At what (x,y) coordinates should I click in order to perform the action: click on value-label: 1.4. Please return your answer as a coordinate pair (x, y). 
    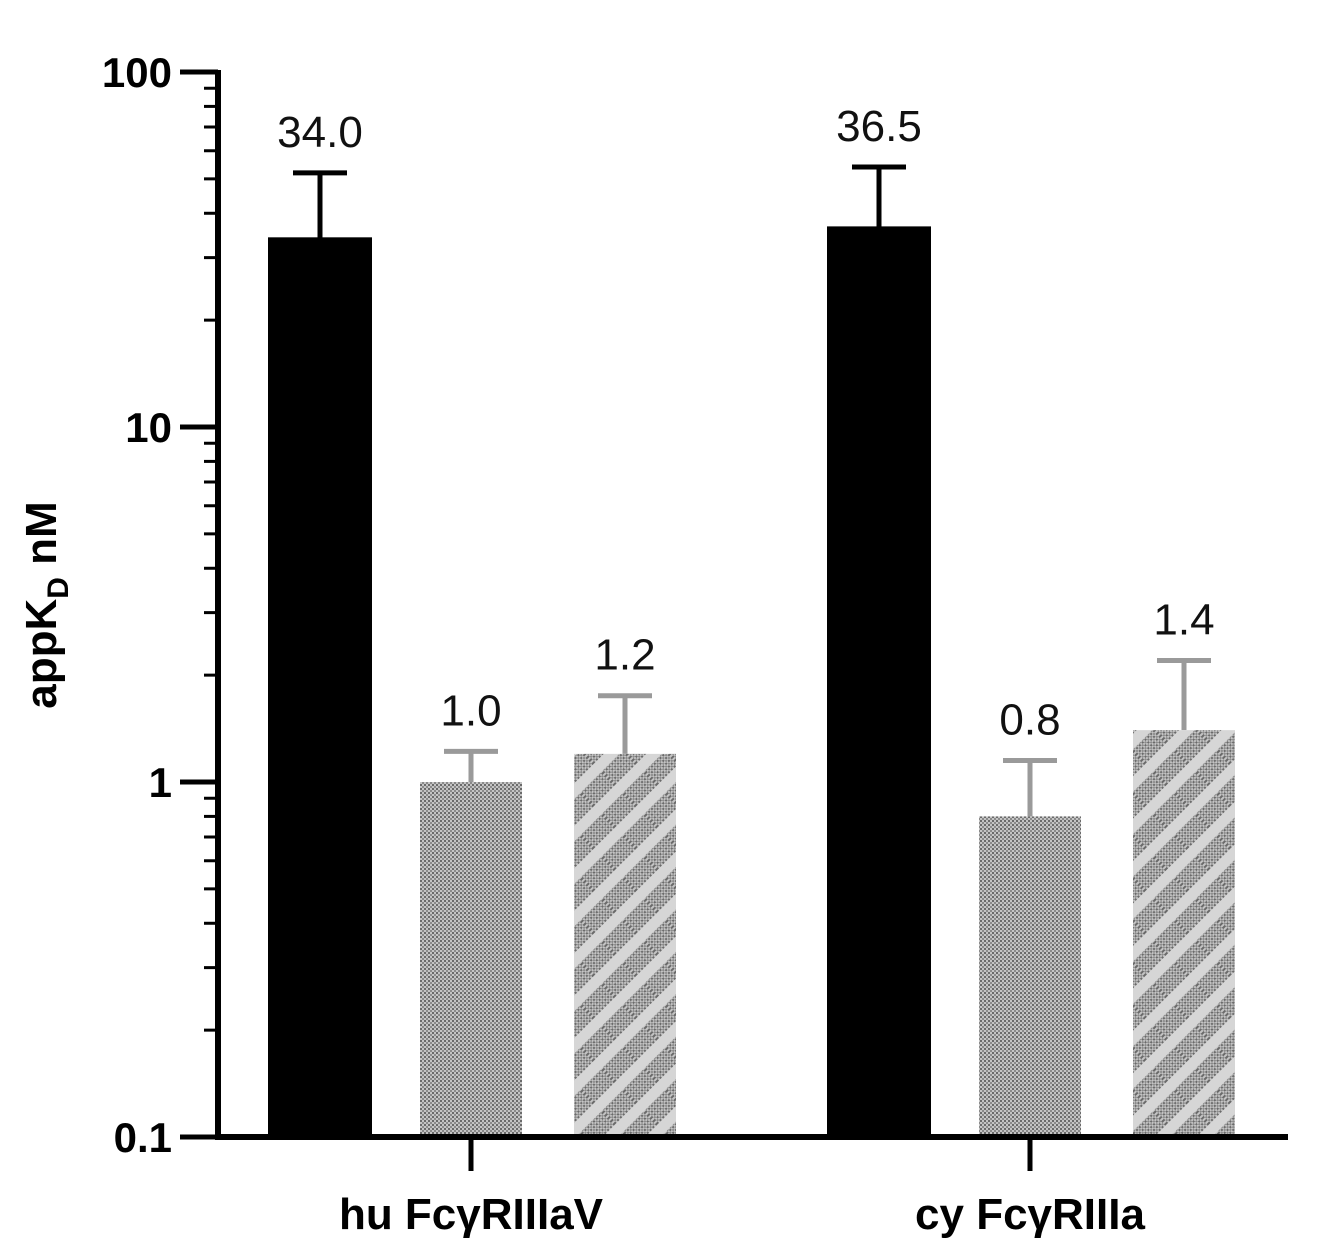
    Looking at the image, I should click on (1183, 619).